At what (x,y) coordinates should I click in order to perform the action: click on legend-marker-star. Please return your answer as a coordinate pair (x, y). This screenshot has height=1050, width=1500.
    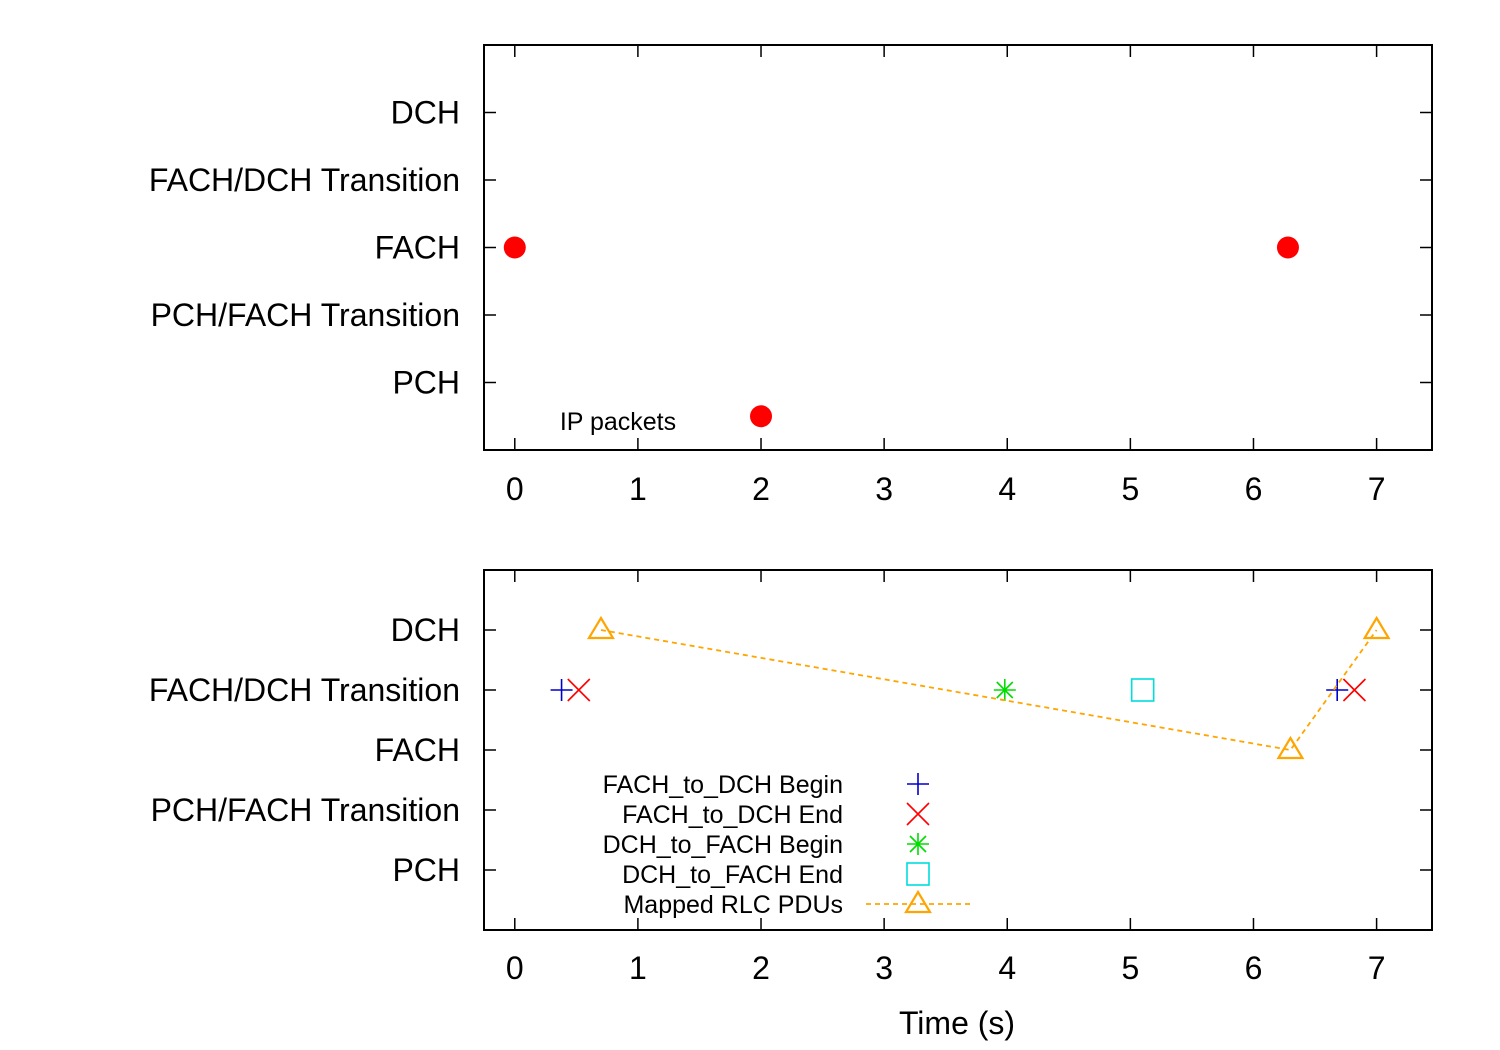
    Looking at the image, I should click on (918, 844).